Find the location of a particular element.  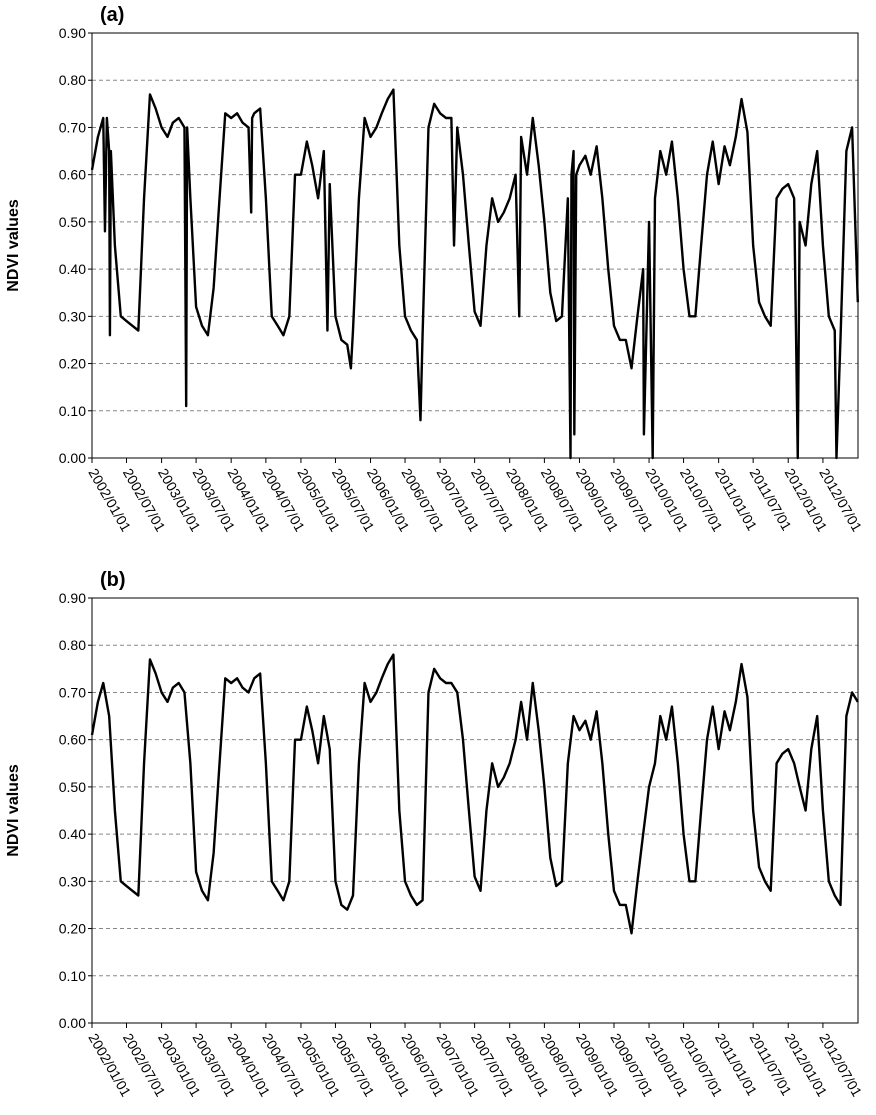

panel-title: (a) is located at coordinates (112, 15).